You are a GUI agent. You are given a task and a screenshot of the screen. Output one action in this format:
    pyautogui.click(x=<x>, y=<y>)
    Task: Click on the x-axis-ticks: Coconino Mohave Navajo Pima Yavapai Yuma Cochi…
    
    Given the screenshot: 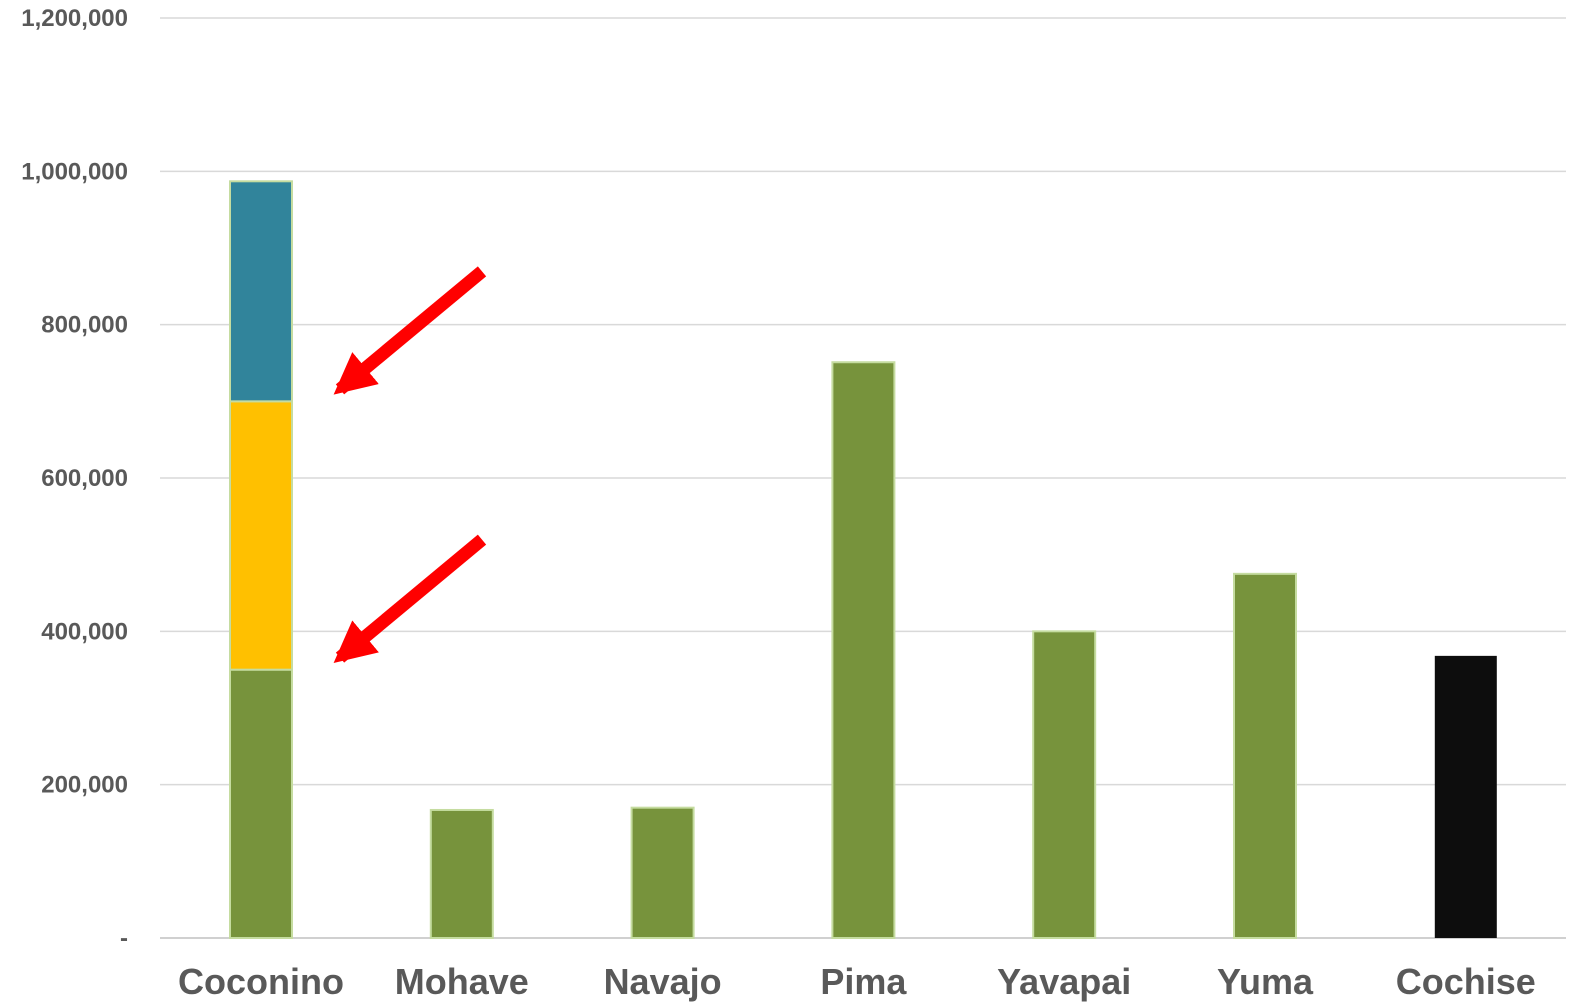 What is the action you would take?
    pyautogui.click(x=857, y=981)
    